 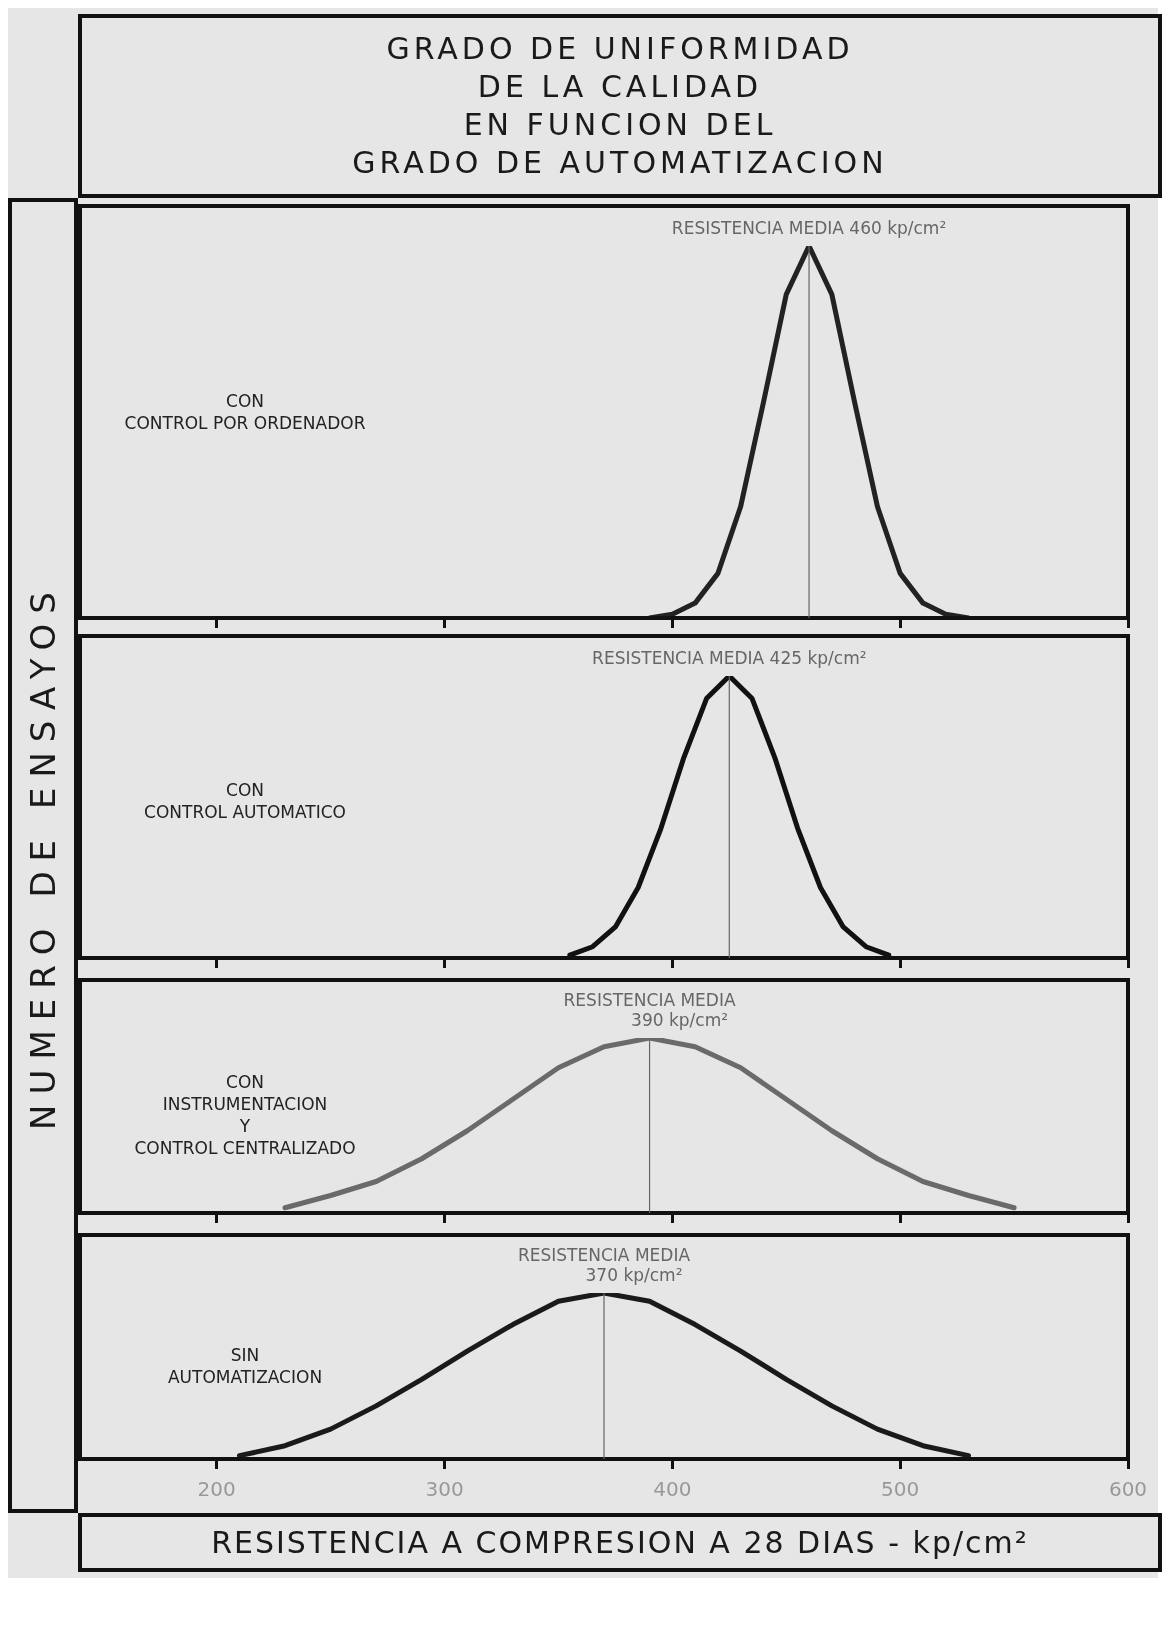 I want to click on ref-line-label: RESISTENCIA MEDIA 390 kp/cm², so click(x=649, y=1009).